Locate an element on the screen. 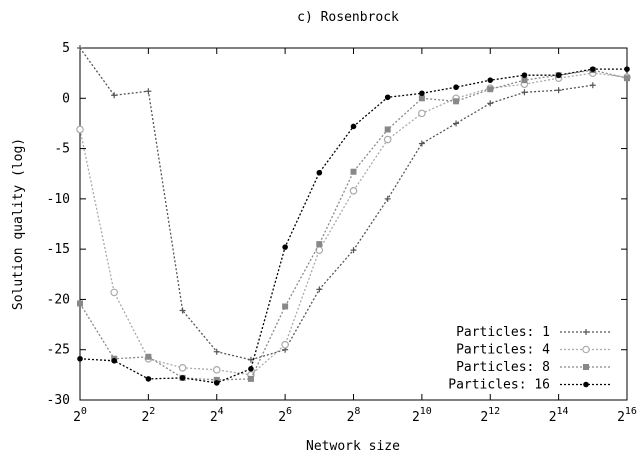 The width and height of the screenshot is (643, 455). x-tick-label: 212 is located at coordinates (490, 415).